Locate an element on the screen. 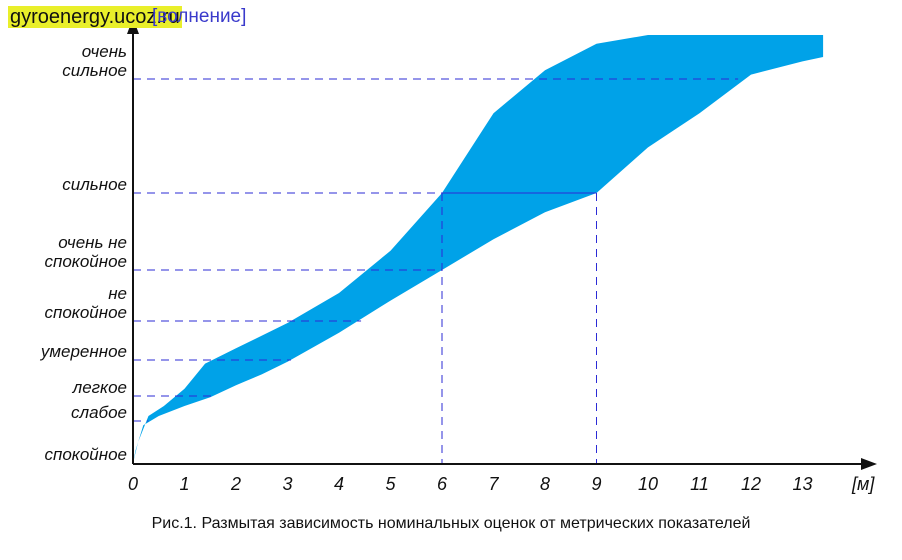 Image resolution: width=902 pixels, height=560 pixels. x-tick-label: 5 is located at coordinates (390, 484).